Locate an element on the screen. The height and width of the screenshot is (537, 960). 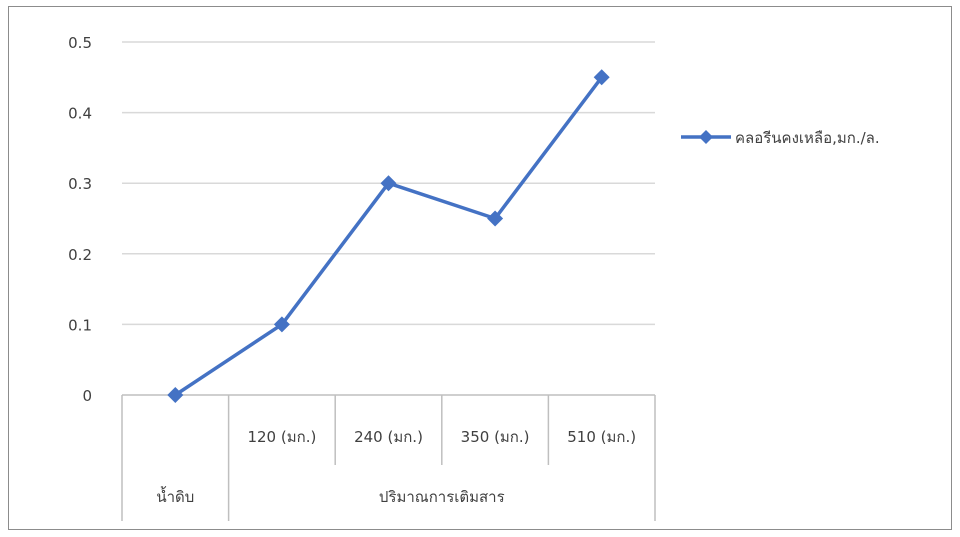
x-group-label: น้ำดิบ is located at coordinates (175, 496).